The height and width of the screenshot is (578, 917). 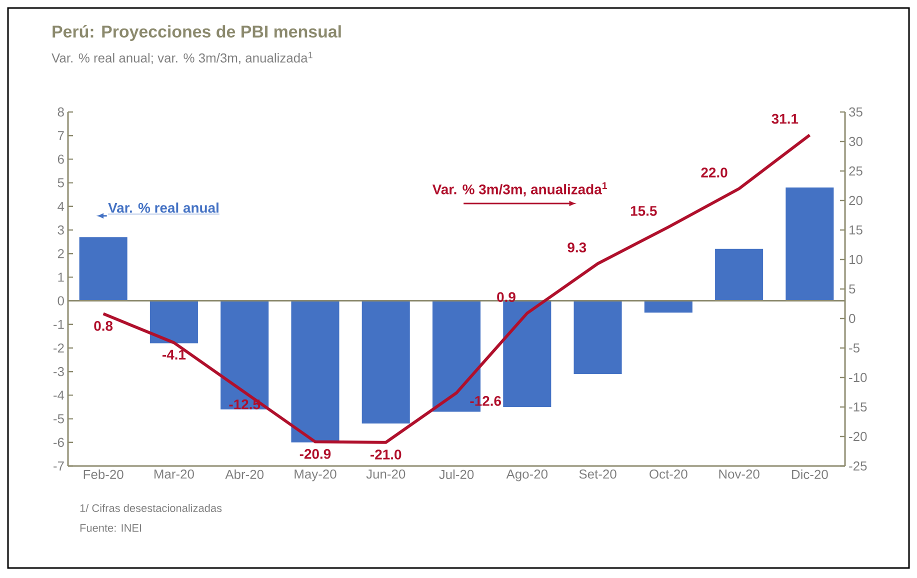 What do you see at coordinates (386, 474) in the screenshot?
I see `x-tick-label: Jun-20` at bounding box center [386, 474].